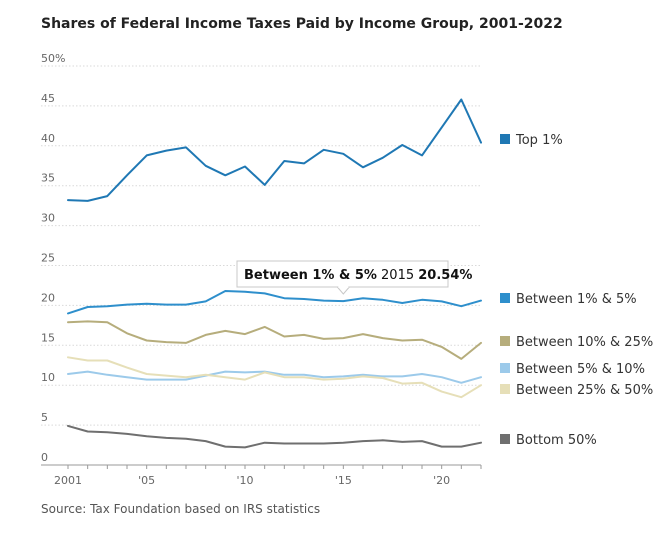 The image size is (658, 536). What do you see at coordinates (48, 337) in the screenshot?
I see `y-tick-label: 15` at bounding box center [48, 337].